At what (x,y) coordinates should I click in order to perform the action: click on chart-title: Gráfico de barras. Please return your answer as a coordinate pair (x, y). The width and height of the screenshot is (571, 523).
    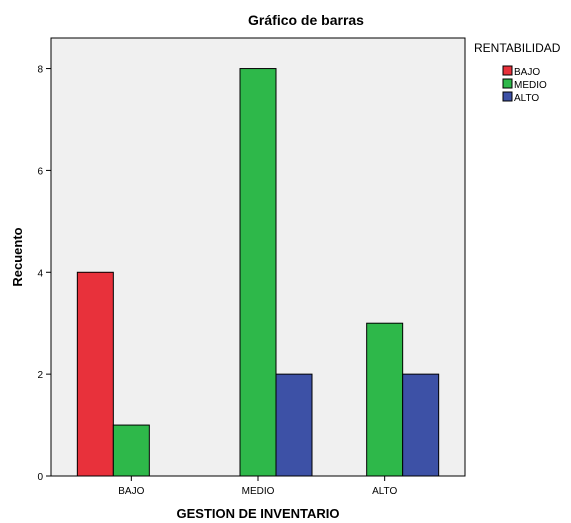
    Looking at the image, I should click on (306, 20).